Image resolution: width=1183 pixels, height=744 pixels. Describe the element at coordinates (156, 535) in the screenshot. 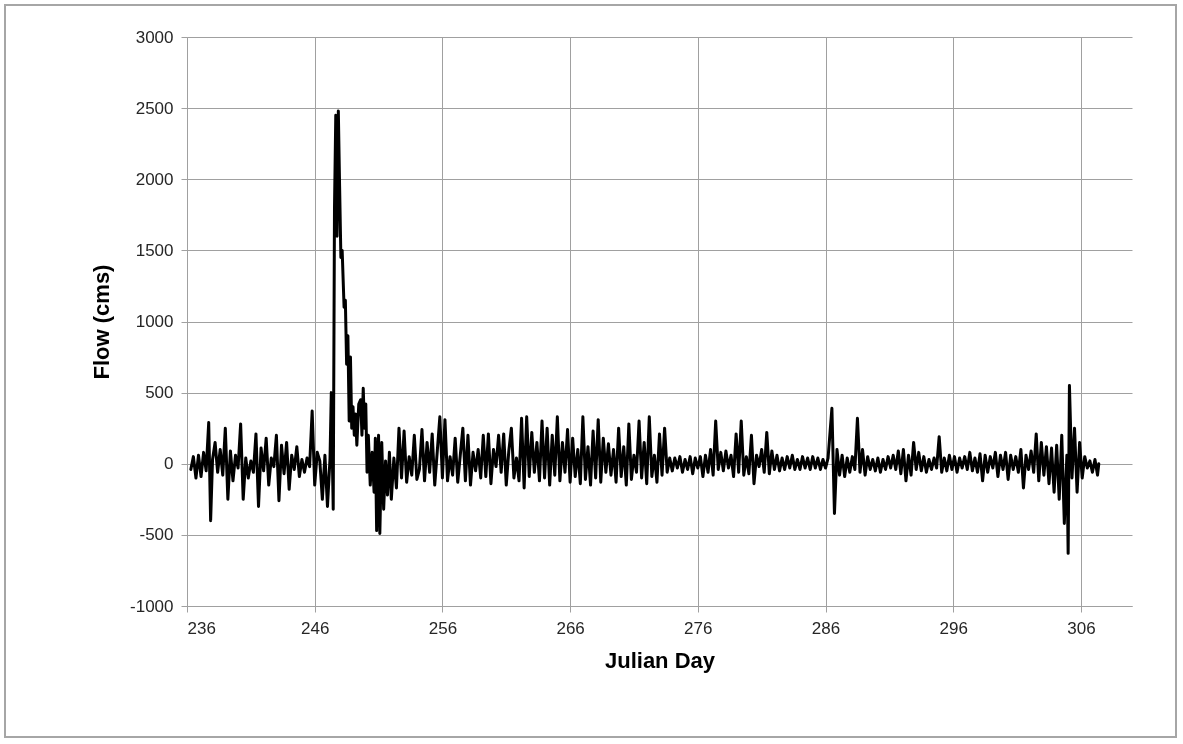

I see `y-tick-label: -500` at that location.